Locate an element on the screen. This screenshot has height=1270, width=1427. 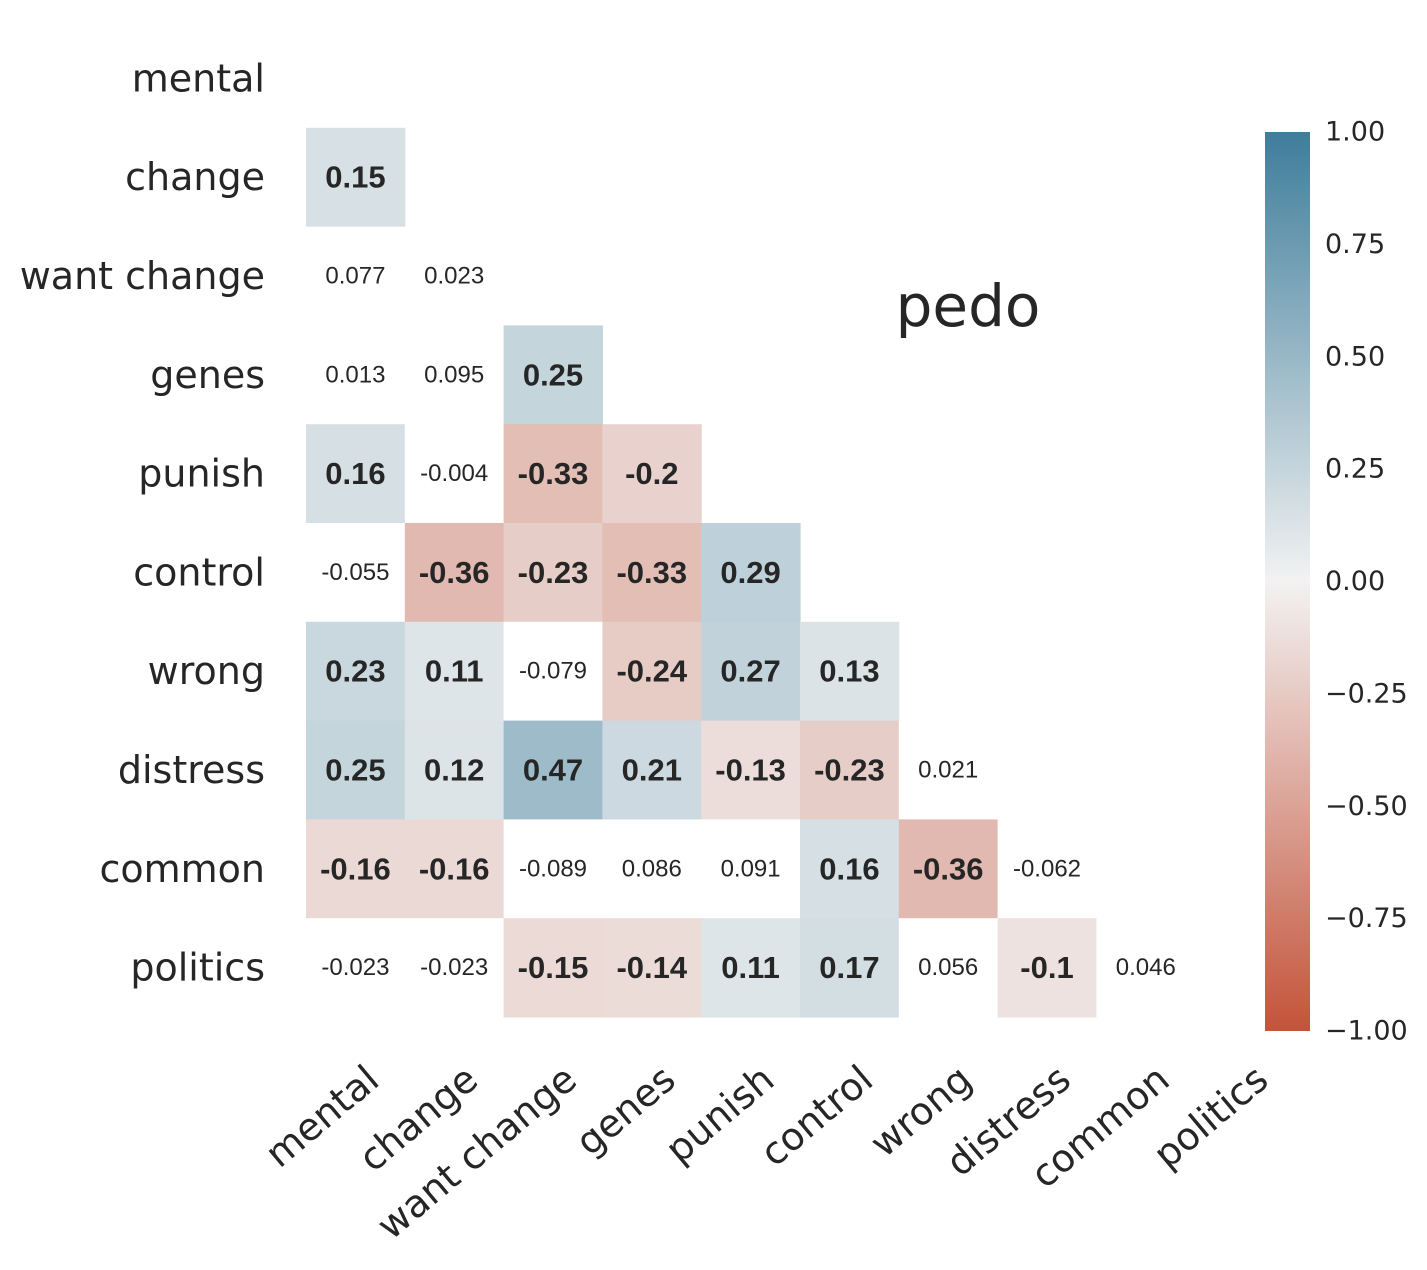
colorbar-ticks: 1.00 0.75 0.50 0.25 0.00 −0.25 −0.50 −0.75 −1.00 is located at coordinates (1366, 582).